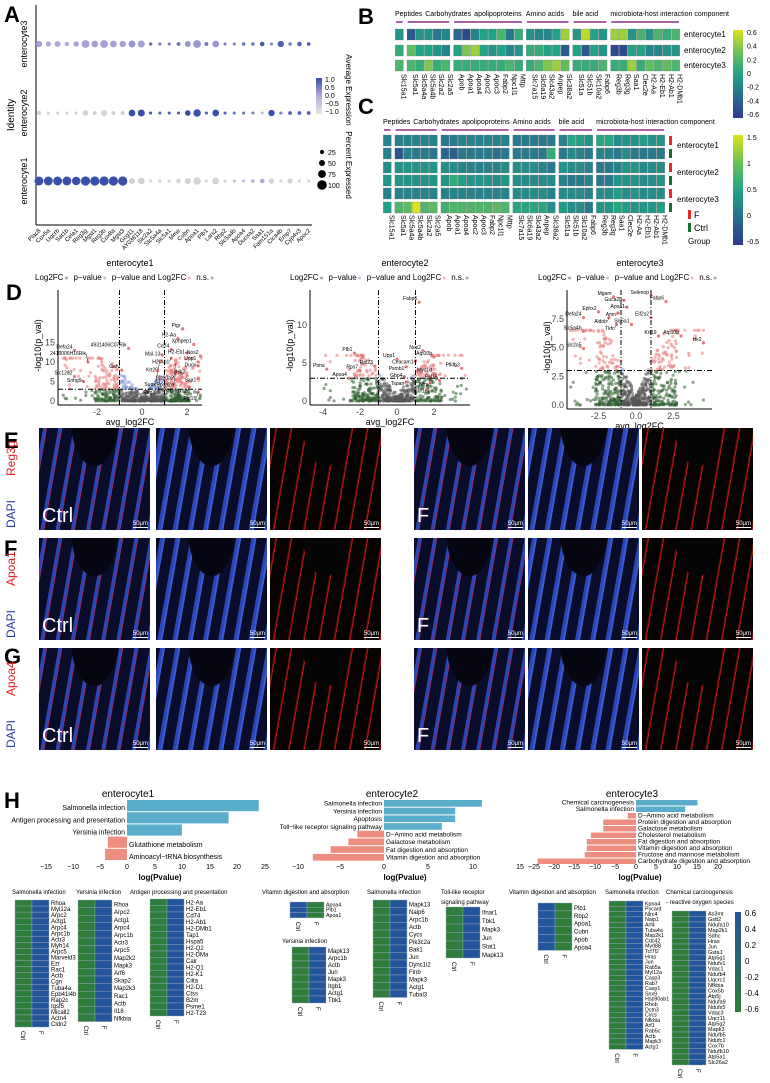  I want to click on column-label-f: F, so click(634, 1055).